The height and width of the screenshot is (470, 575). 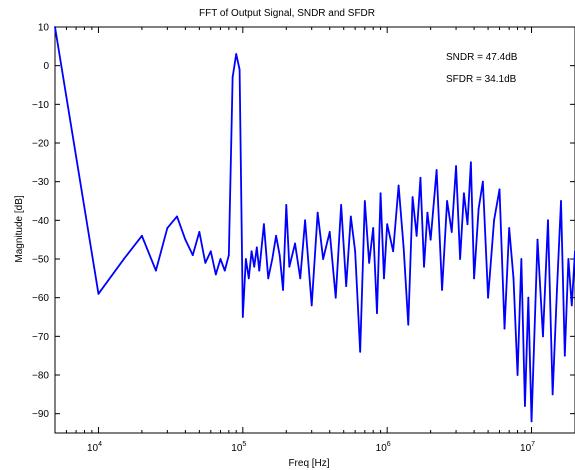 I want to click on x-tick-label: 10⁴, so click(x=94, y=447).